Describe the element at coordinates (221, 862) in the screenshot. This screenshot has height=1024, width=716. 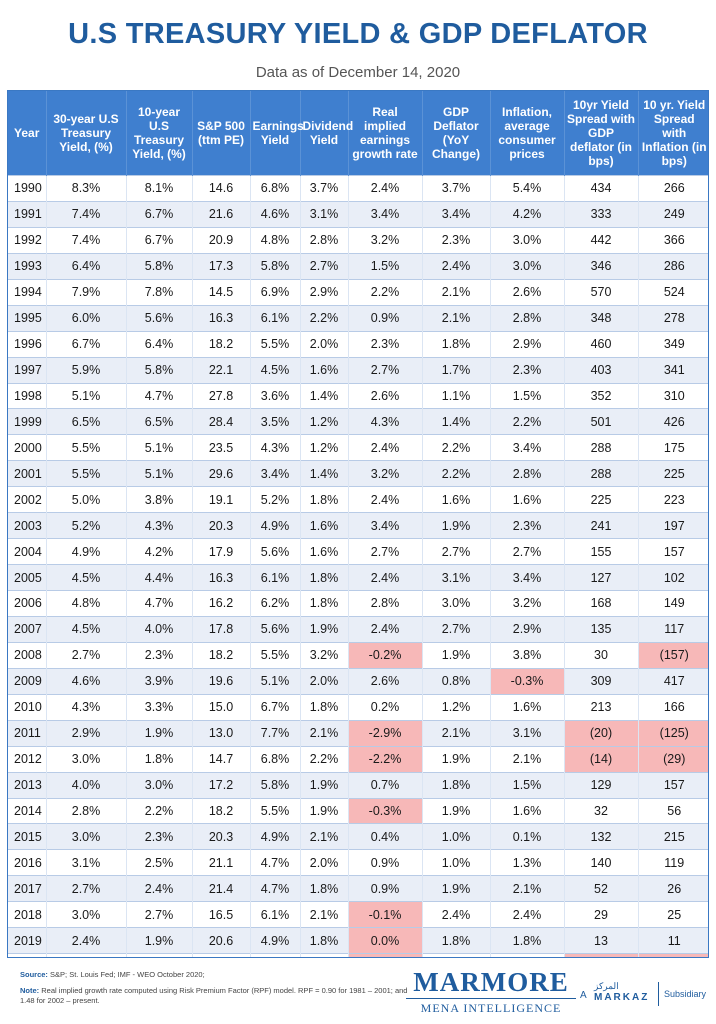
I see `table-cell: 21.1` at that location.